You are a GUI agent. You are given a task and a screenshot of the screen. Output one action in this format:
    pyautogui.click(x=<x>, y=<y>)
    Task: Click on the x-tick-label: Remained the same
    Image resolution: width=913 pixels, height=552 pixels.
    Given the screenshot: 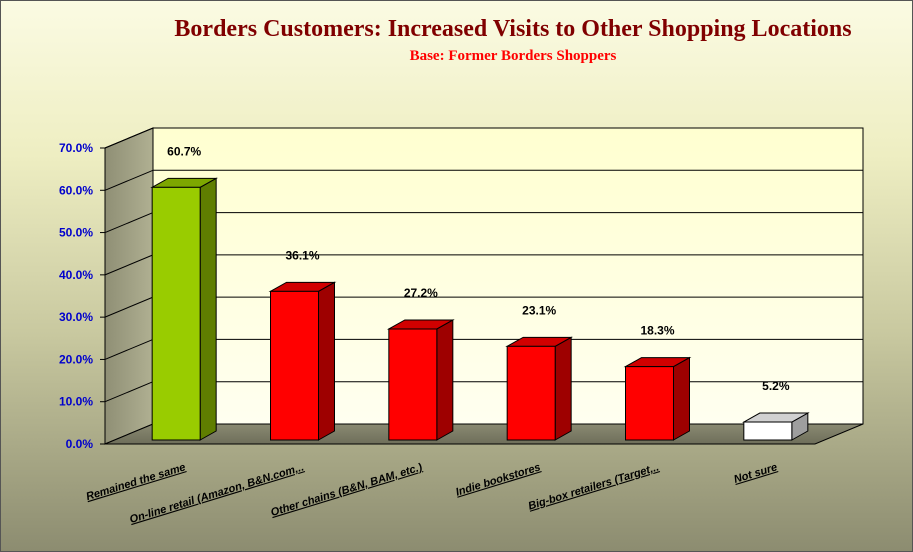 What is the action you would take?
    pyautogui.click(x=136, y=482)
    